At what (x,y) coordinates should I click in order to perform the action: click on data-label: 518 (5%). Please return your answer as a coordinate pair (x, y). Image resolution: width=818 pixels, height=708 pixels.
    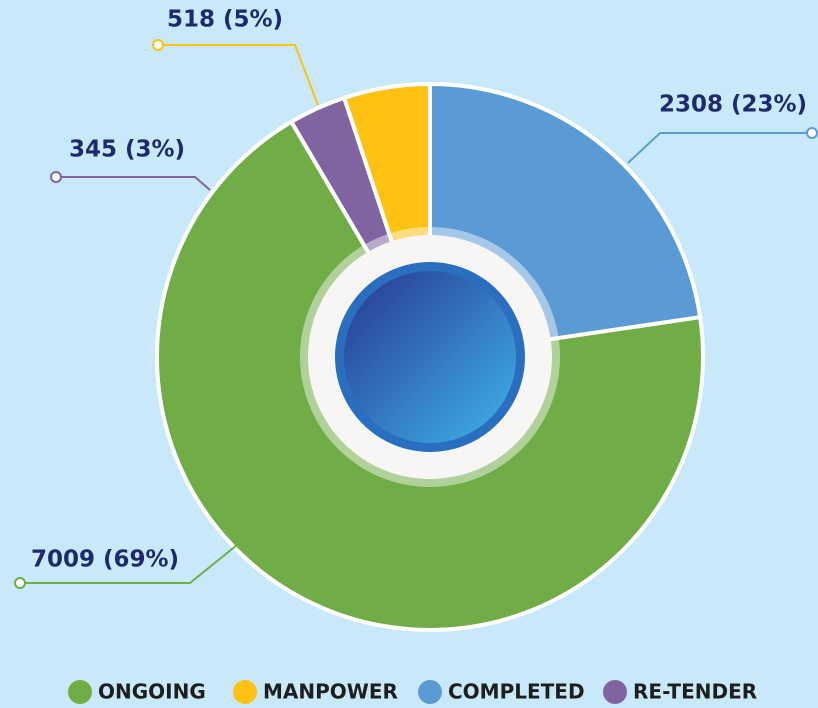
    Looking at the image, I should click on (225, 20).